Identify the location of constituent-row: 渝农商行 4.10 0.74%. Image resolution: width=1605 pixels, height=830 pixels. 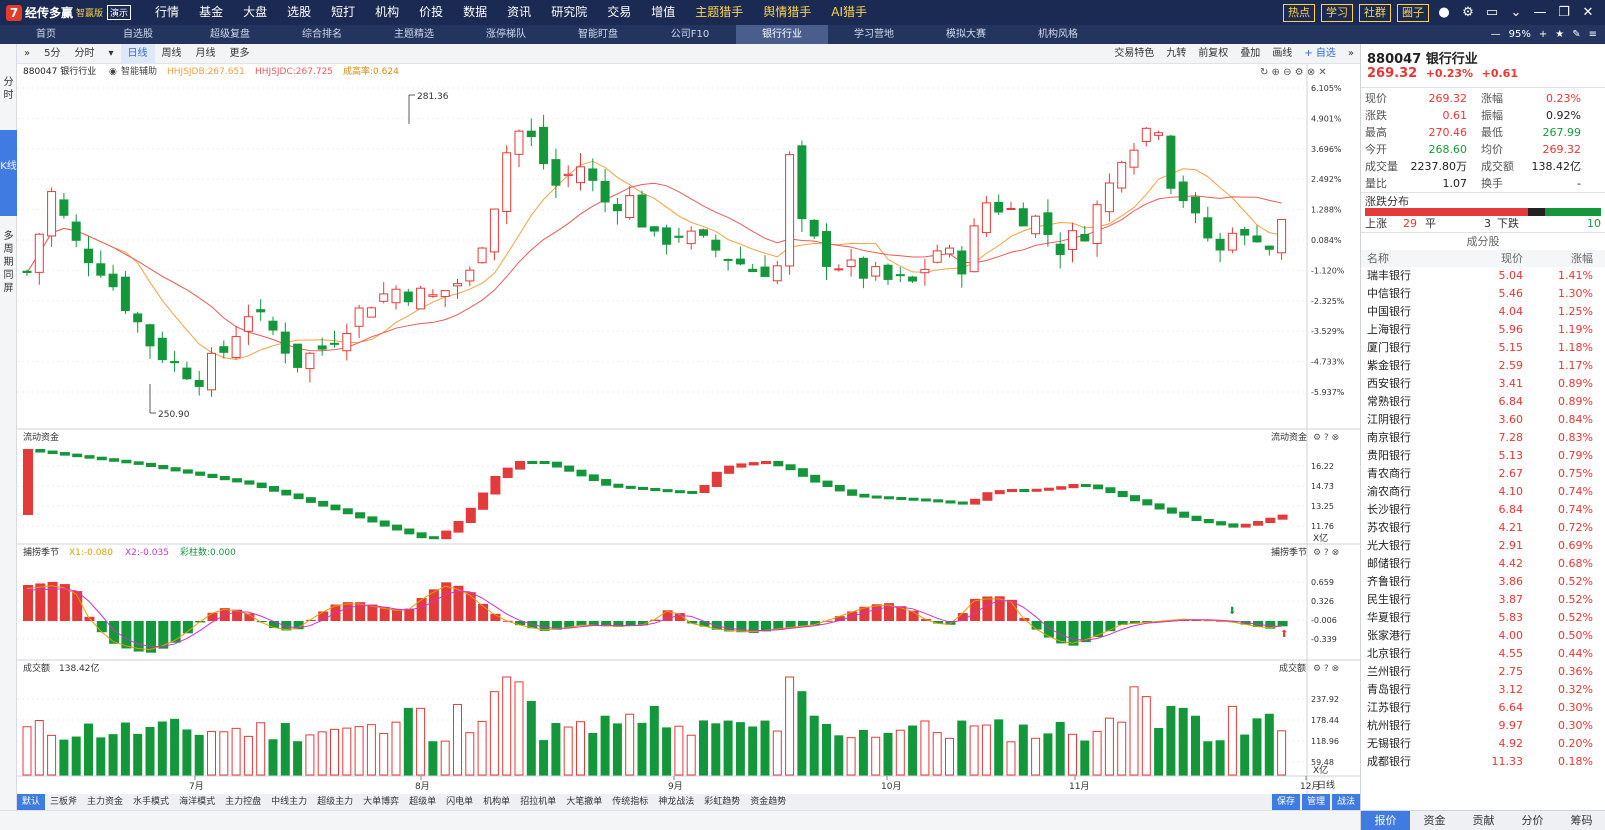
(1483, 492).